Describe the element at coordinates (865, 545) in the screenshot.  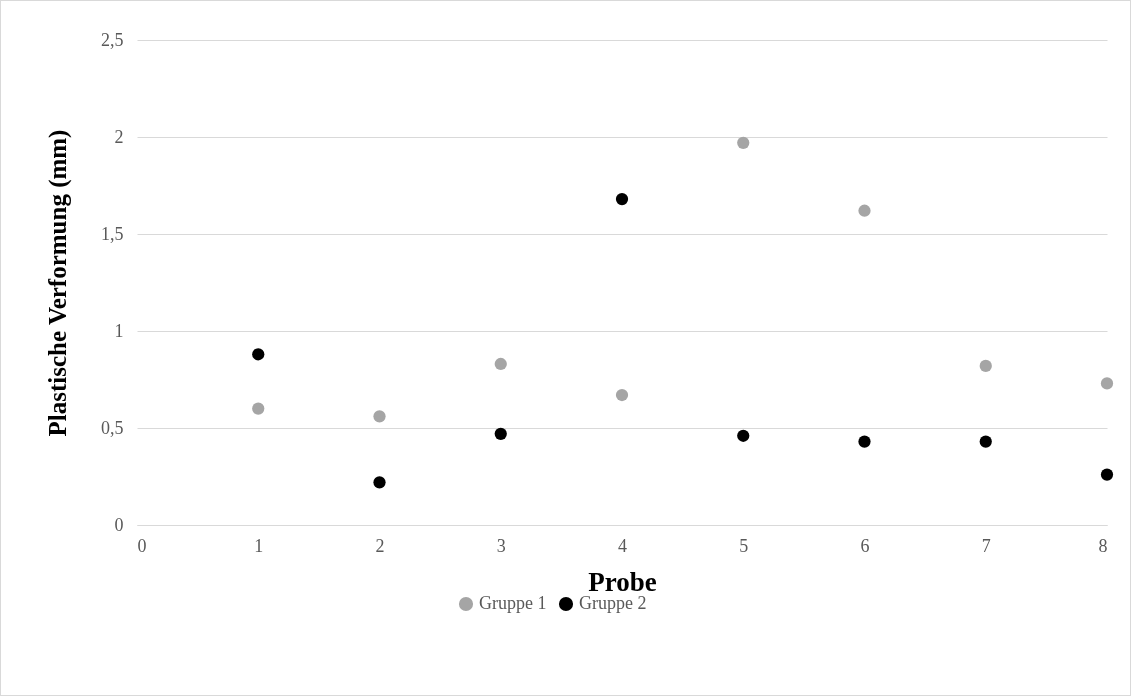
I see `x-tick-label: 6` at that location.